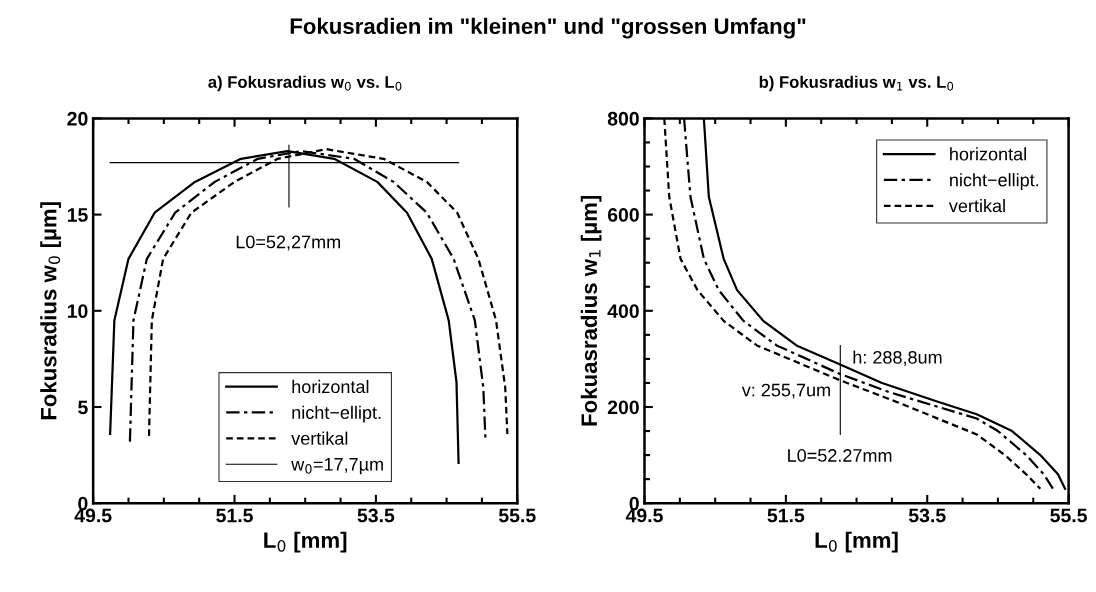 This screenshot has width=1096, height=592. I want to click on legend-label: w$_{0}$=17,7µm, so click(337, 466).